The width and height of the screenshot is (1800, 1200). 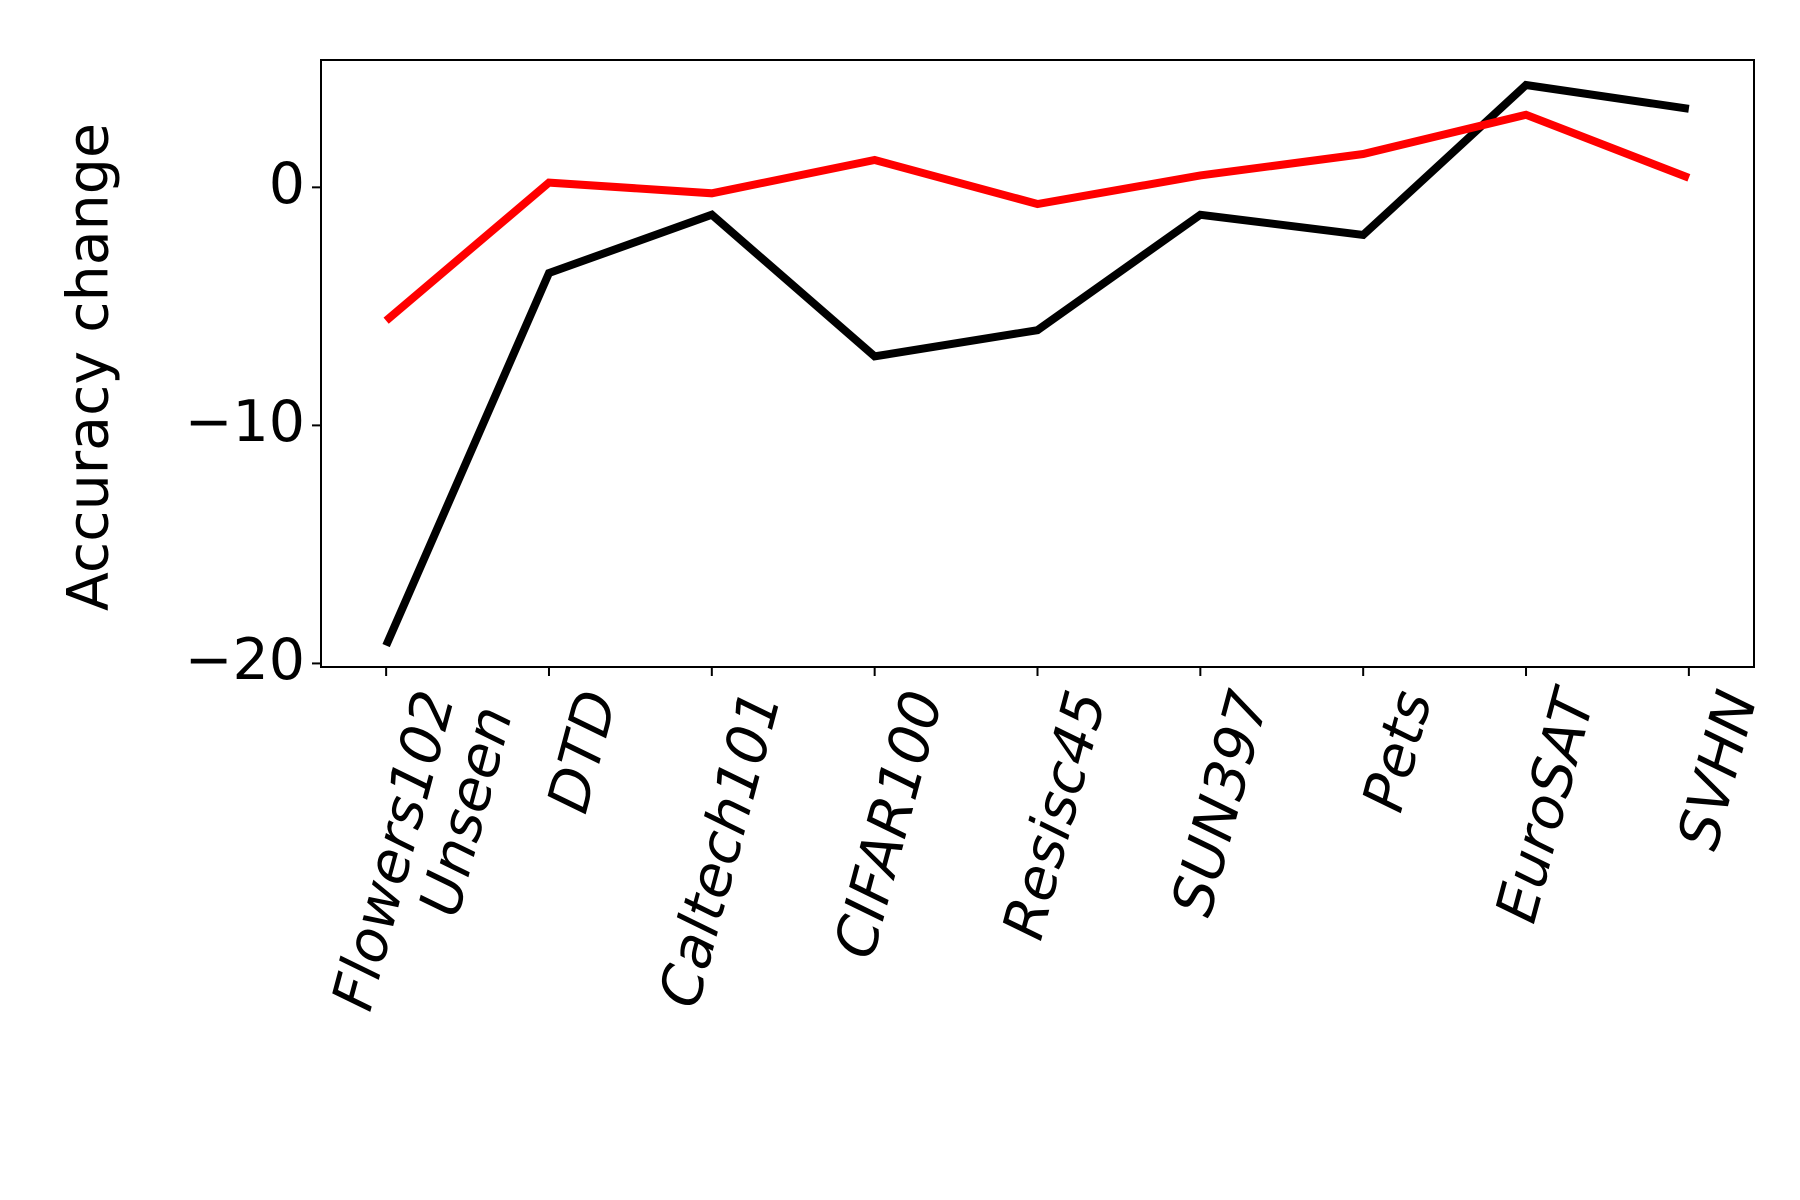 I want to click on y-tick-label: −20, so click(x=245, y=660).